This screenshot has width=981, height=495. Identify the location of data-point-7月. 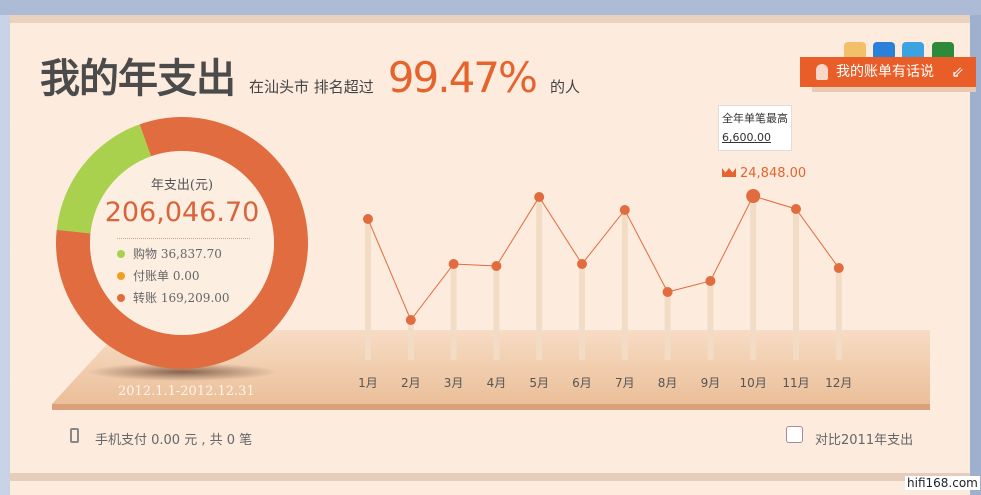
(624, 209).